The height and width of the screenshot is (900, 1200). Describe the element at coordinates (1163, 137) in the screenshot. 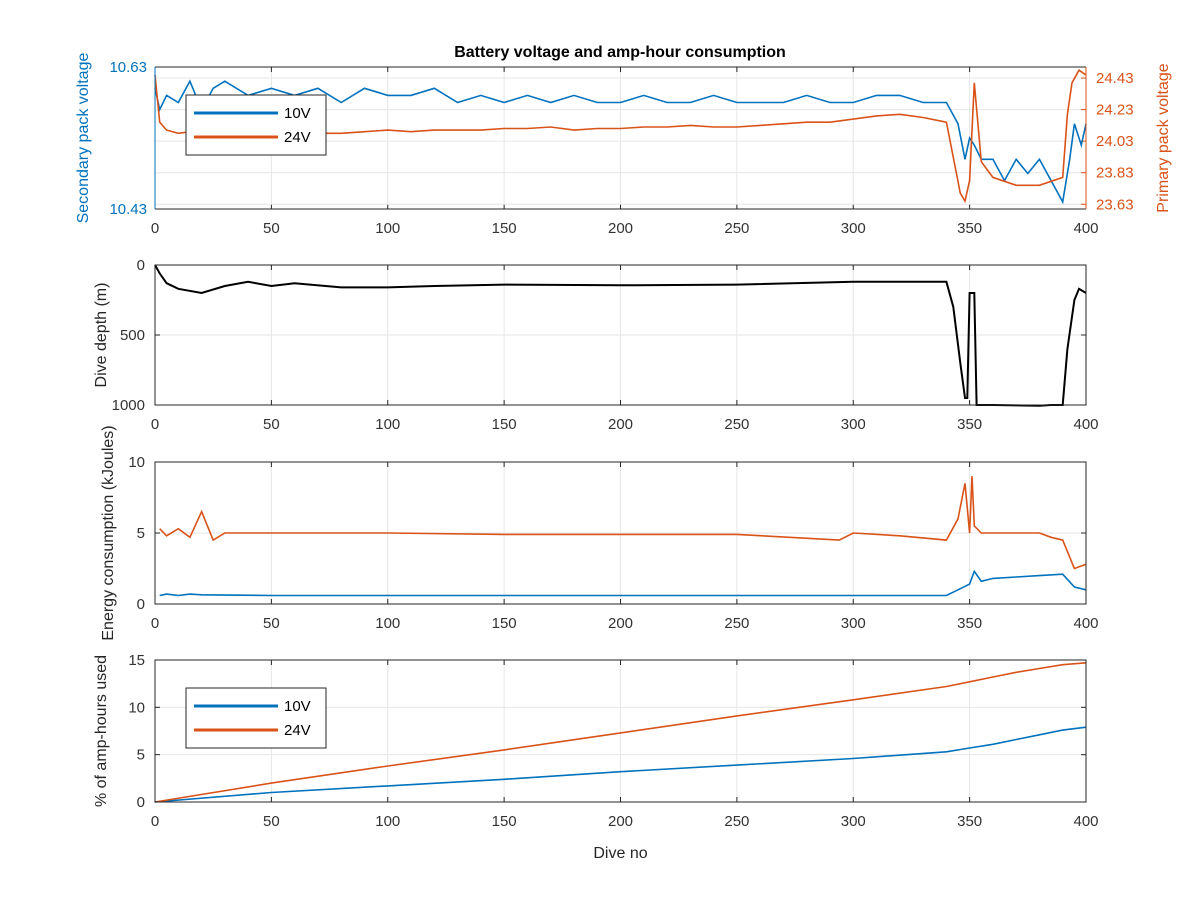

I see `right-y-axis-label: Primary pack voltage` at that location.